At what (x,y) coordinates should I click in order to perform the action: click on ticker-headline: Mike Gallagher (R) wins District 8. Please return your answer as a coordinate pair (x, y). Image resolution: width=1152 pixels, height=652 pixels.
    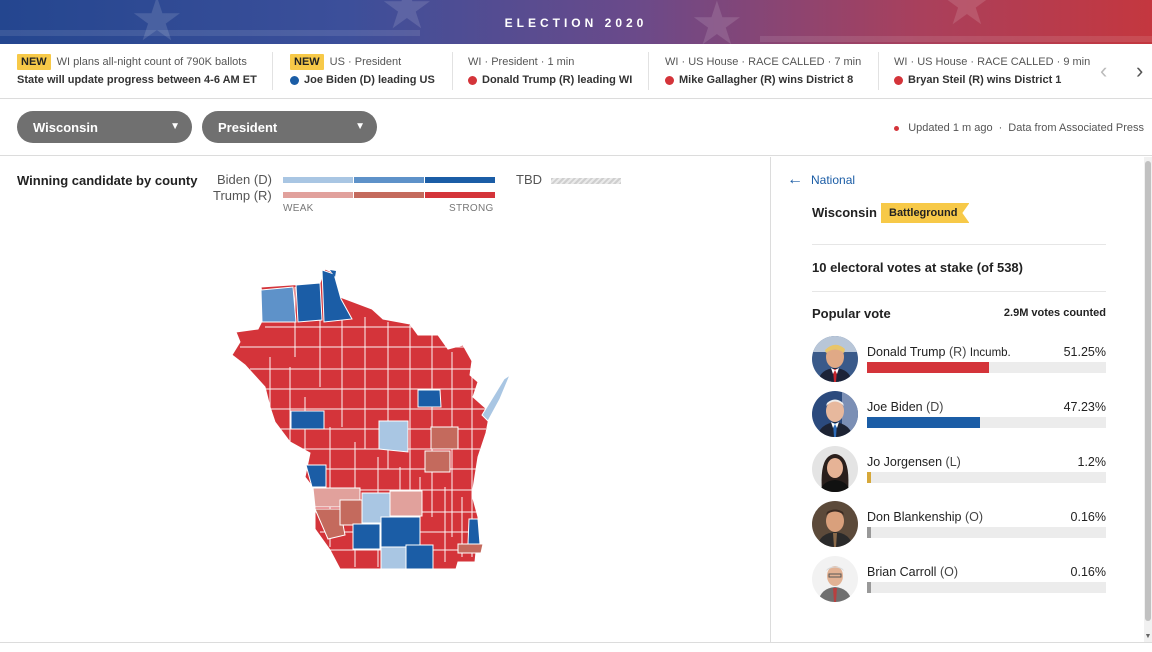
    Looking at the image, I should click on (766, 80).